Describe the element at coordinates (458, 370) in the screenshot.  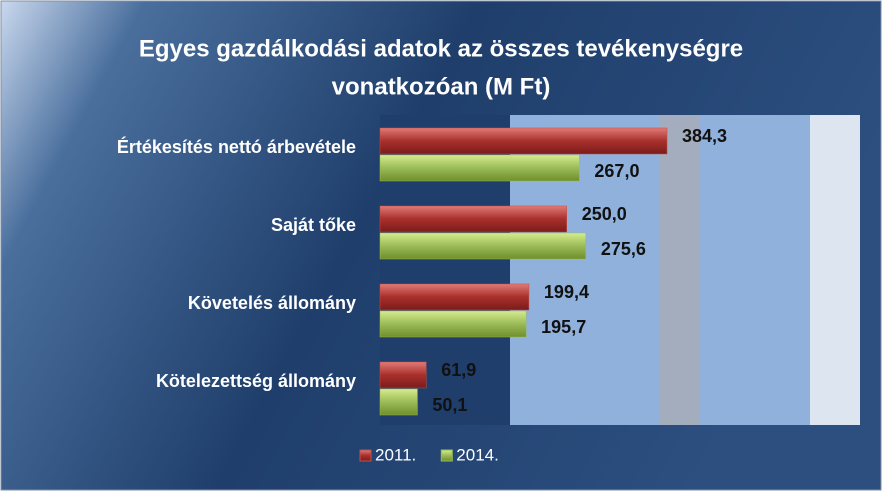
I see `data-label: 61,9` at that location.